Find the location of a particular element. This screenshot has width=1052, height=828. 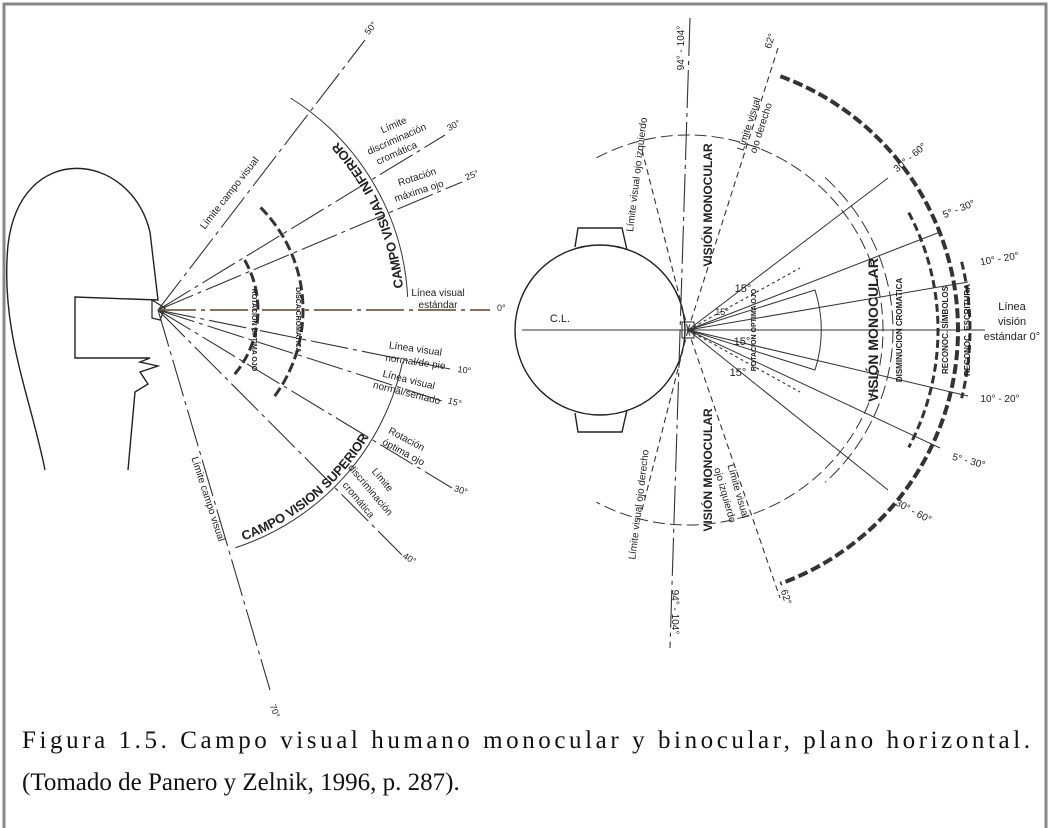

arc-label: CAMPO VISUAL INFERIOR is located at coordinates (367, 214).